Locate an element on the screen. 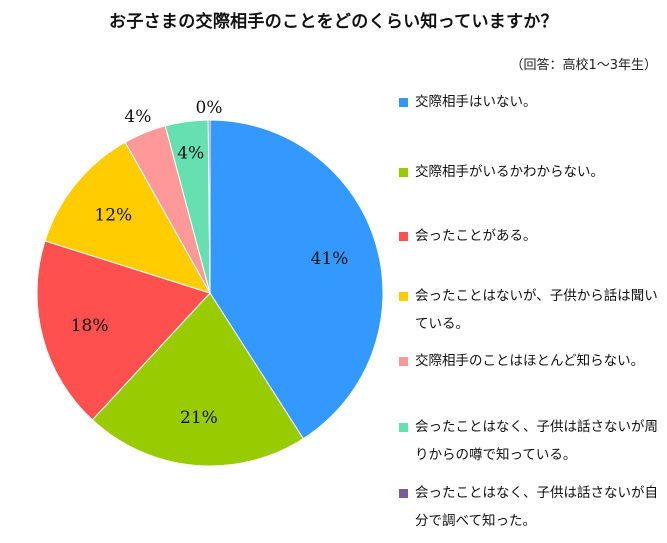 This screenshot has width=667, height=543. slice-value-label: 0% is located at coordinates (209, 108).